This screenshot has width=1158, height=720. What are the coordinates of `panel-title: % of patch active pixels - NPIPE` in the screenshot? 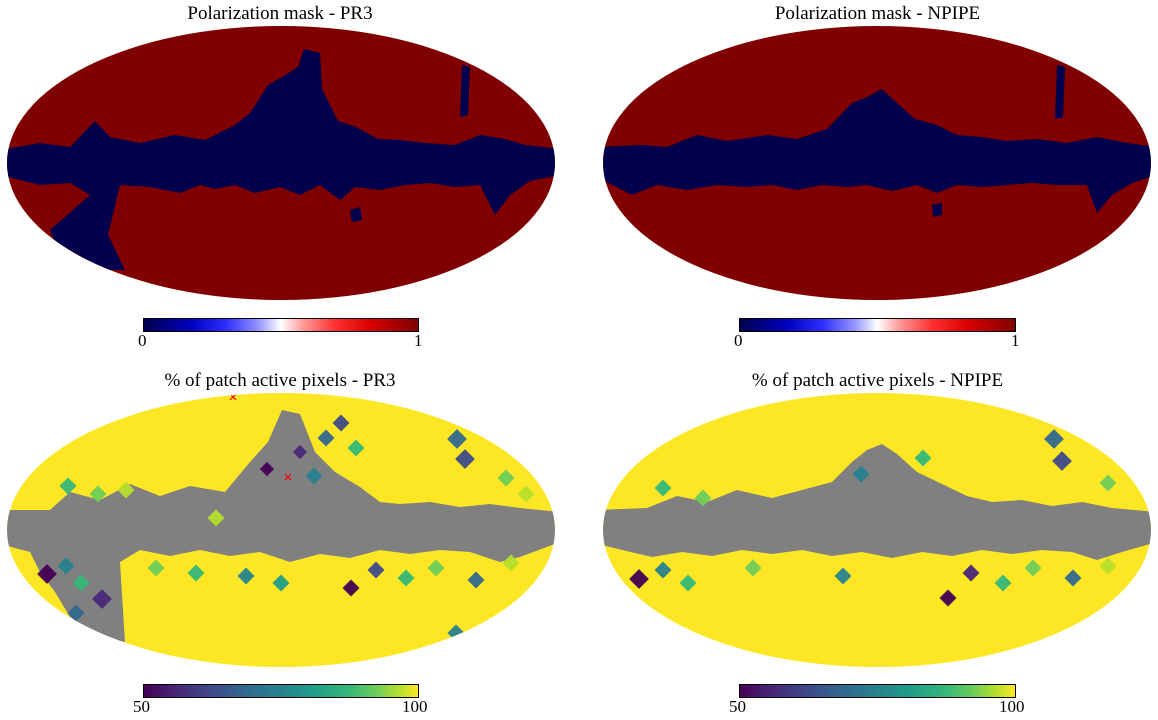 It's located at (877, 380).